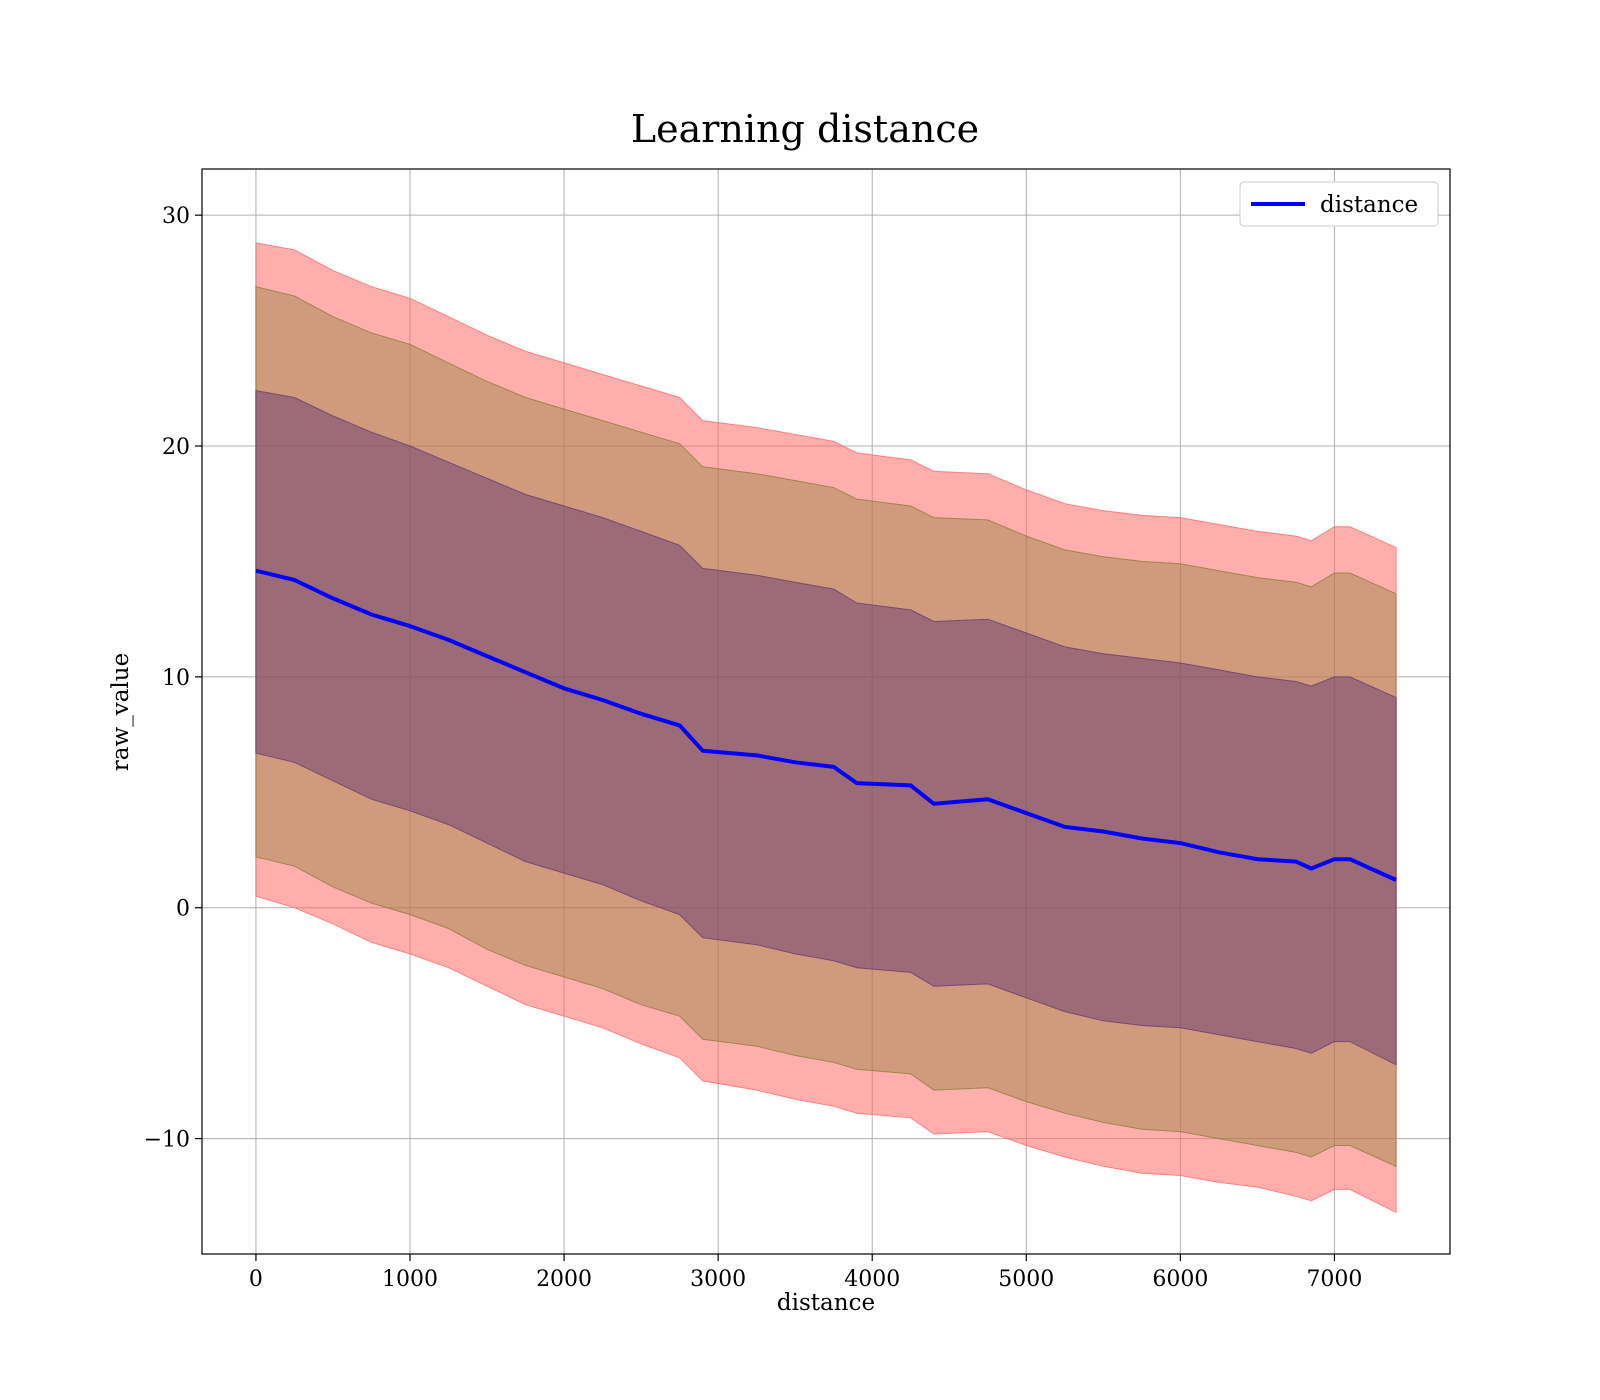  I want to click on x-tick-label: 2000, so click(564, 1279).